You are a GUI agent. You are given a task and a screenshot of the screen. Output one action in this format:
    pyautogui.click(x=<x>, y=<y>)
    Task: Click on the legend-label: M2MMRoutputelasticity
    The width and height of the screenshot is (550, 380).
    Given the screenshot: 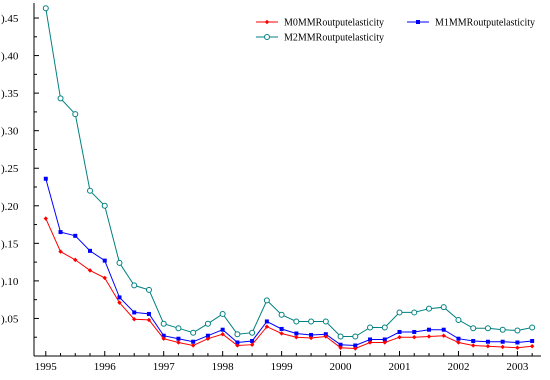 What is the action you would take?
    pyautogui.click(x=334, y=38)
    